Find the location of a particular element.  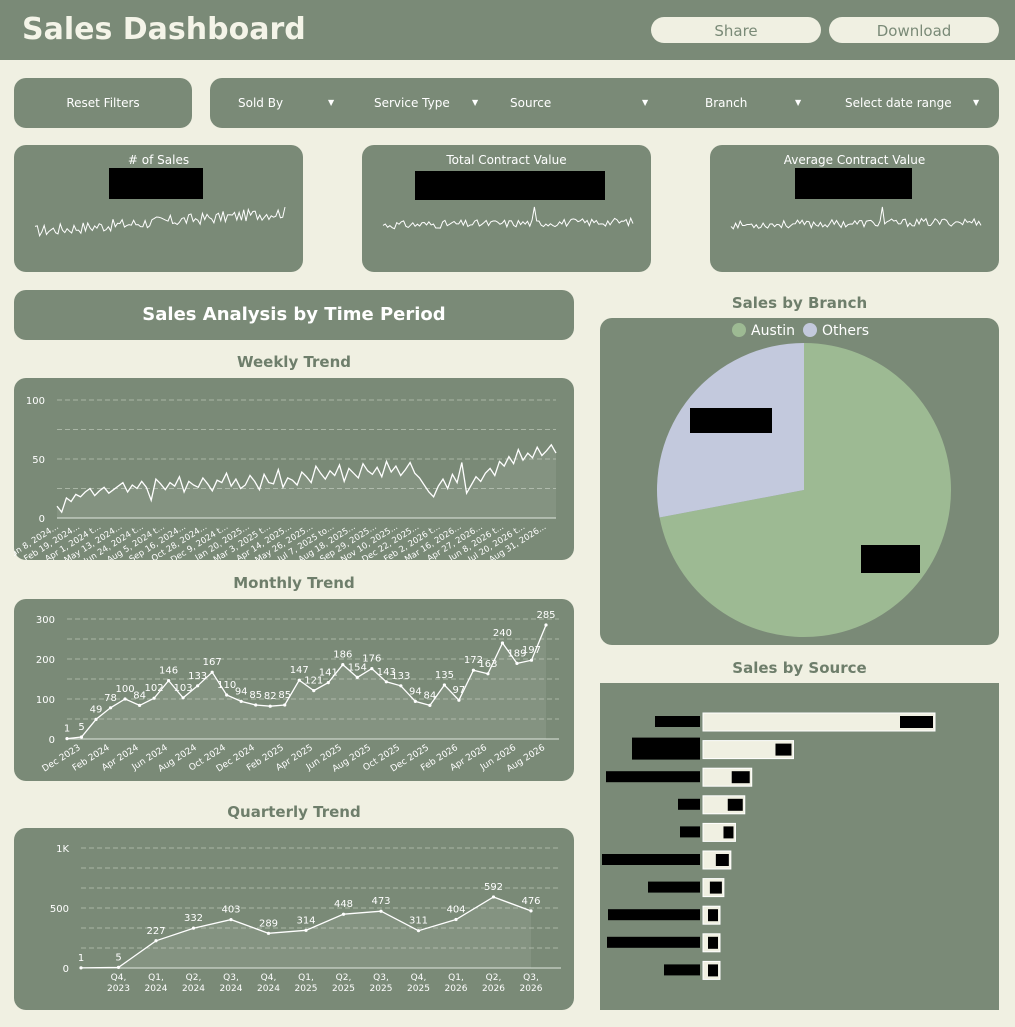

data-label: 167 is located at coordinates (212, 662).